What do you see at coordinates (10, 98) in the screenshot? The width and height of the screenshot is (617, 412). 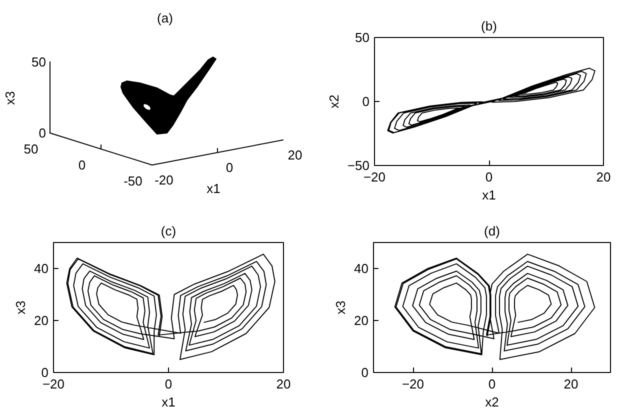 I see `text: x3` at bounding box center [10, 98].